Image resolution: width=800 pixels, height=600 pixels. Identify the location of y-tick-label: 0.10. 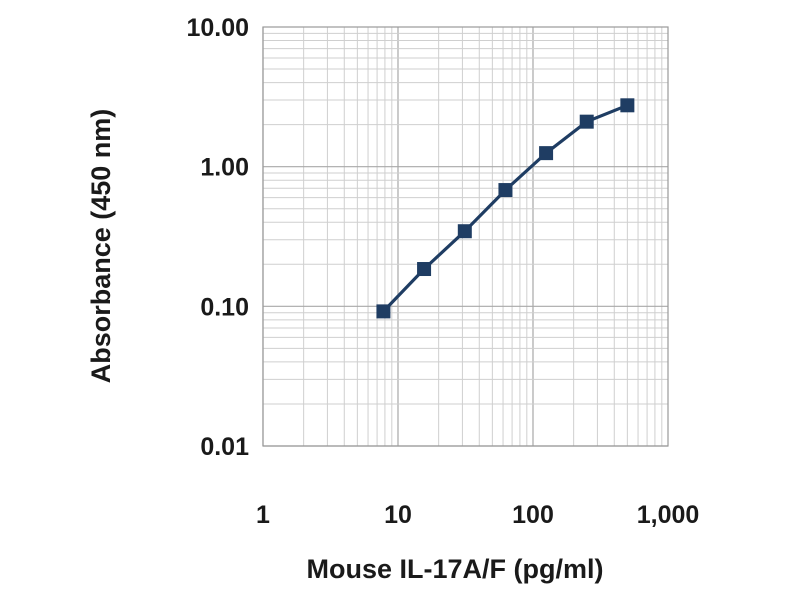
(224, 307).